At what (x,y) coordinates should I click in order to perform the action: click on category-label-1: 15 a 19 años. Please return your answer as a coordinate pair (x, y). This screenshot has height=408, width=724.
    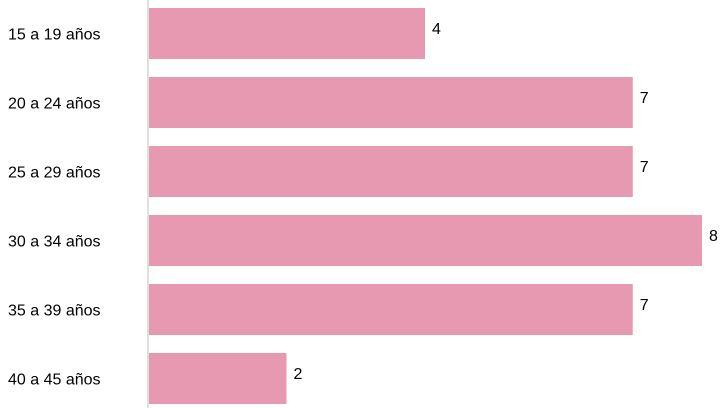
    Looking at the image, I should click on (54, 35).